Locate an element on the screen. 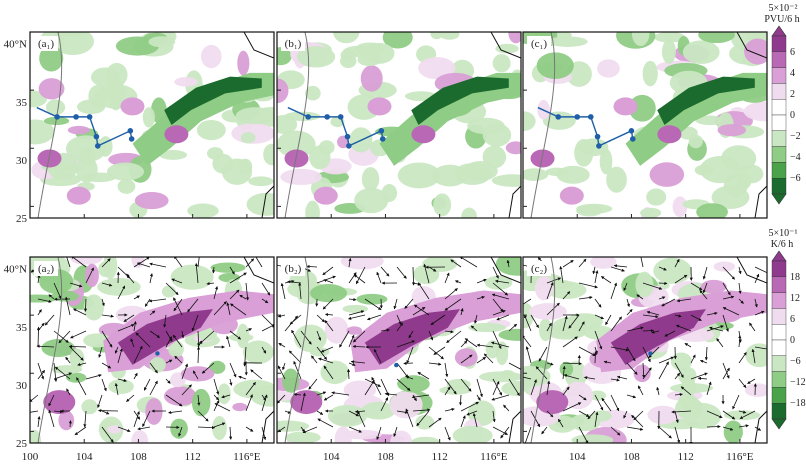  colorbar-tick: −6 is located at coordinates (795, 361).